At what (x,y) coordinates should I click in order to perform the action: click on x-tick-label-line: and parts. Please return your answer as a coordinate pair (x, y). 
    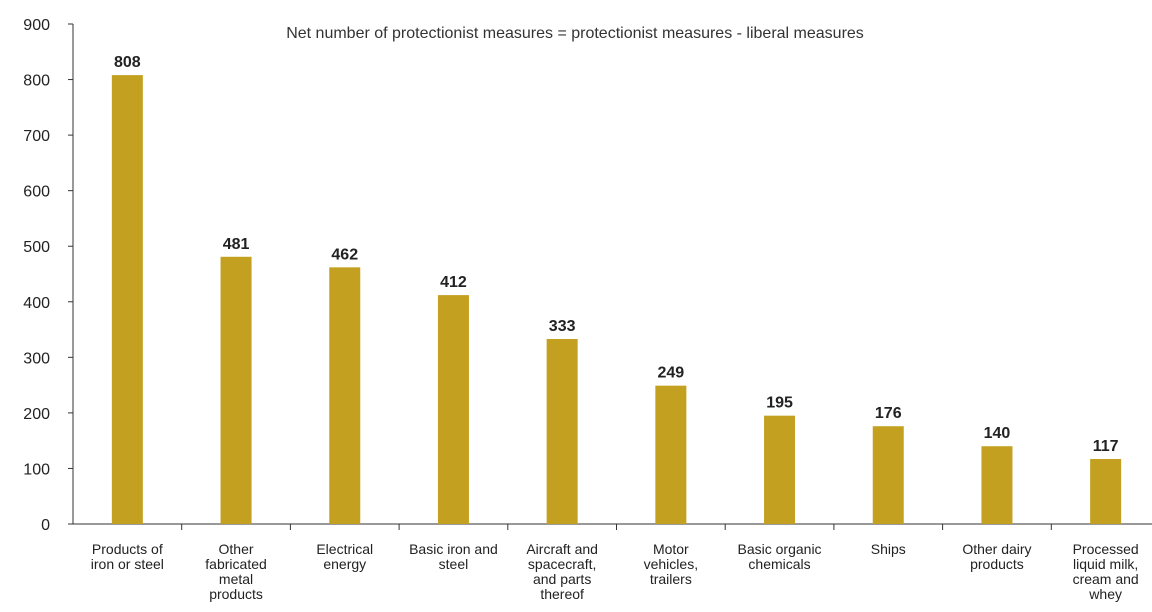
    Looking at the image, I should click on (562, 579).